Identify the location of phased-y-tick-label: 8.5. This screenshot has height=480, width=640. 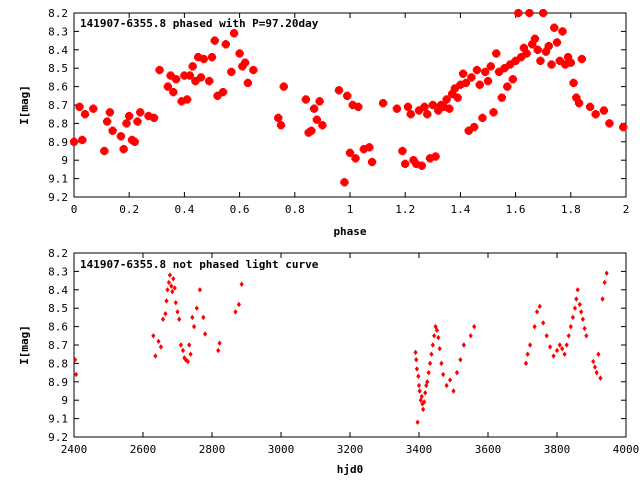
(58, 68).